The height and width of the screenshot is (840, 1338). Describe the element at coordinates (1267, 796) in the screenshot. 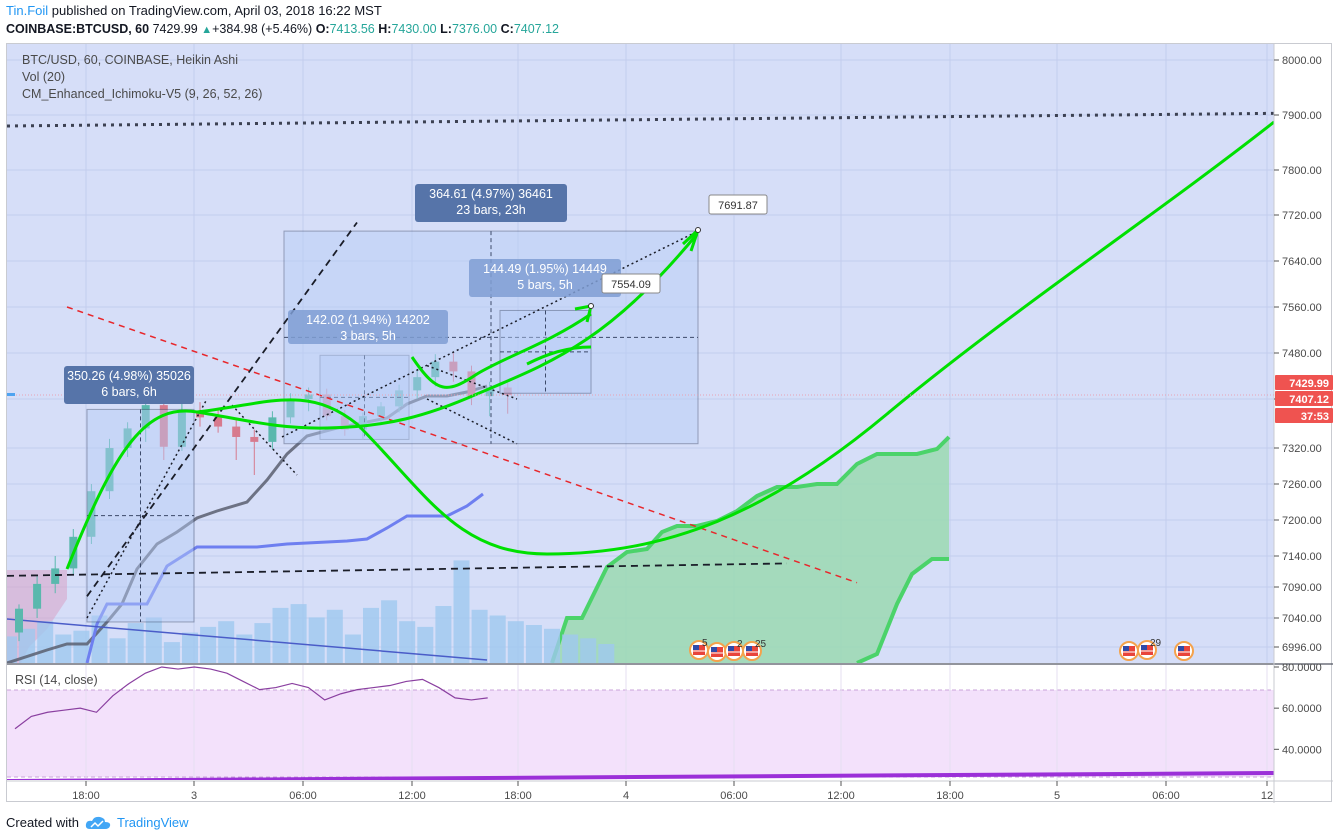

I see `time-tick-label: 12` at that location.